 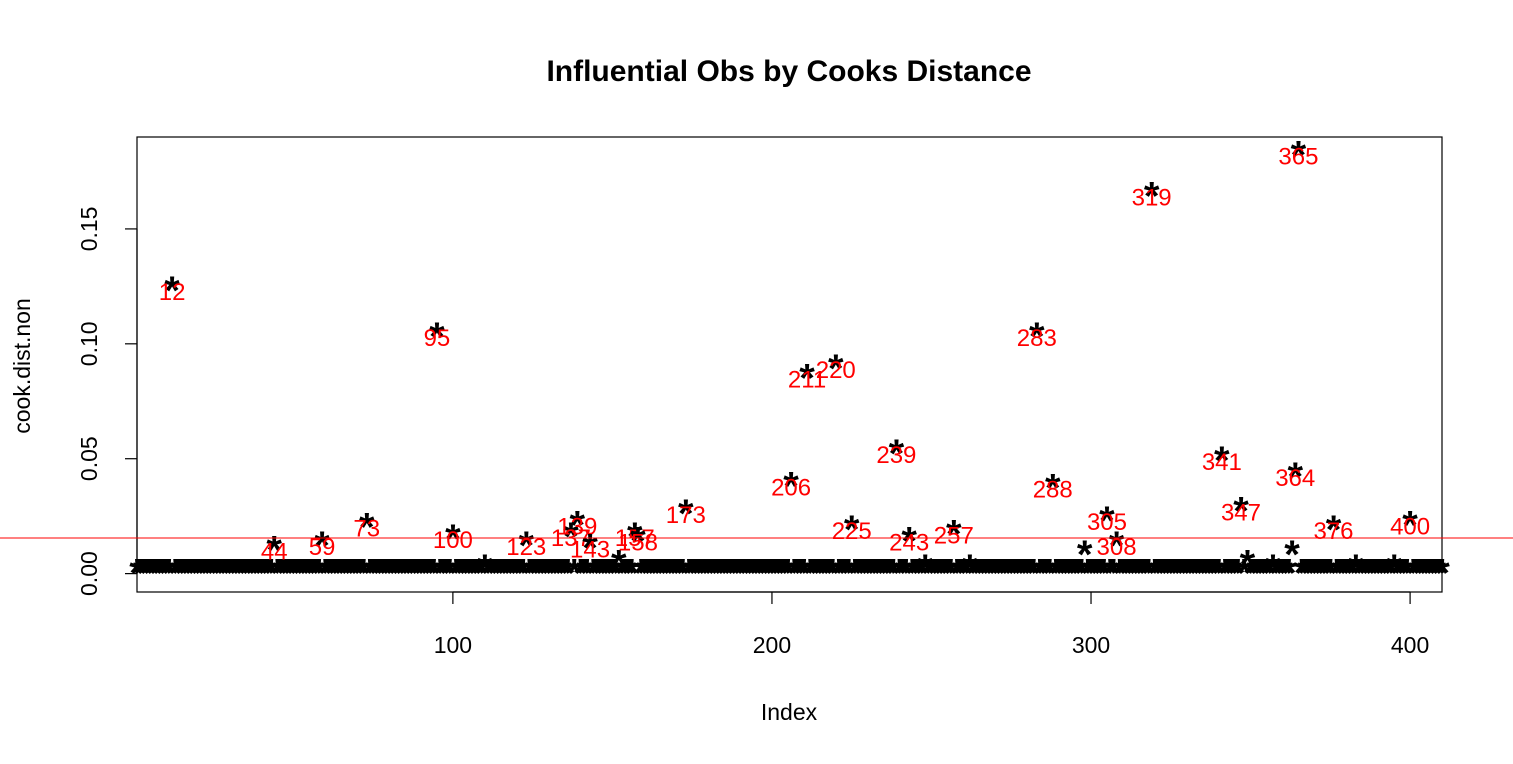 I want to click on x-axis: 100 200 300 400, so click(x=931, y=624).